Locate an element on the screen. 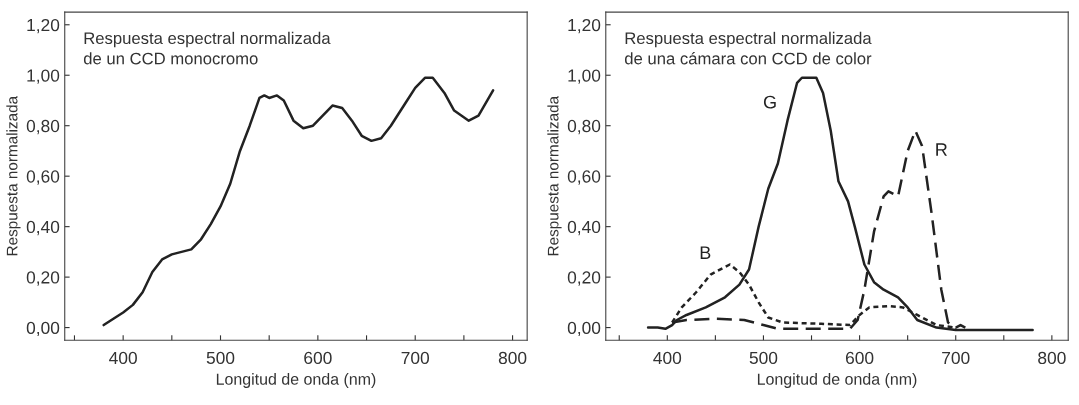 This screenshot has height=405, width=1079. text: Respuesta espectral normalizada de una cámara con CCD de color is located at coordinates (748, 48).